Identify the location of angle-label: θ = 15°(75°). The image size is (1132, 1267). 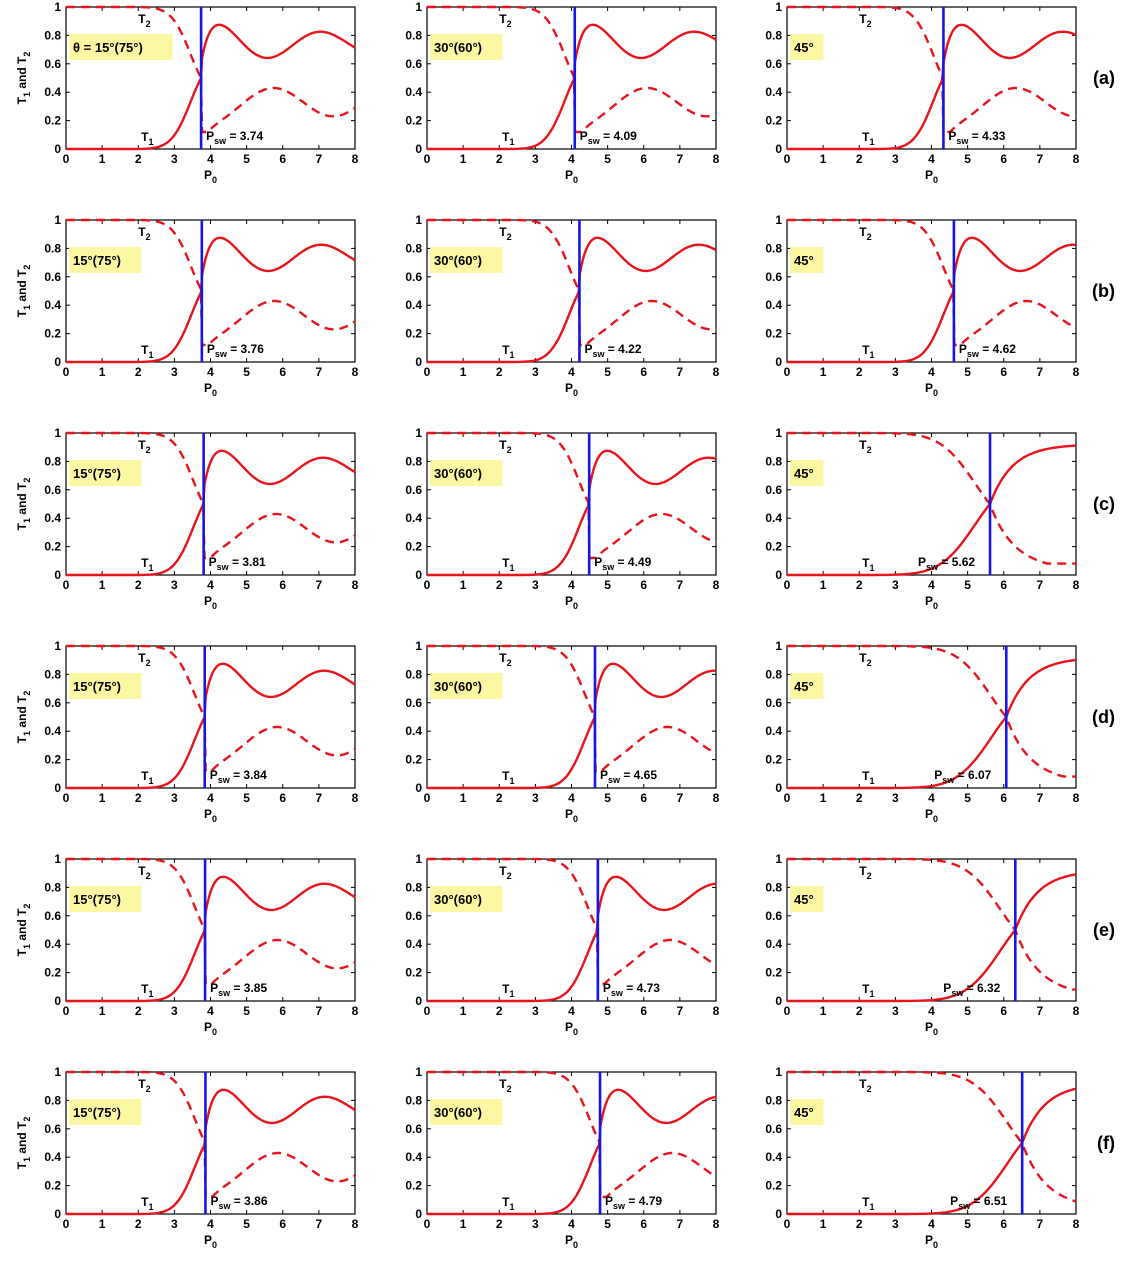
(108, 47).